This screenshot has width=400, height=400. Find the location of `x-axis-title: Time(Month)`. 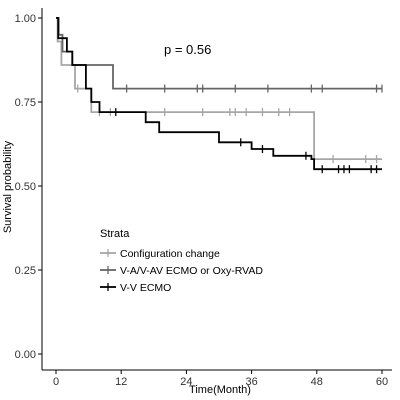

x-axis-title: Time(Month) is located at coordinates (220, 390).